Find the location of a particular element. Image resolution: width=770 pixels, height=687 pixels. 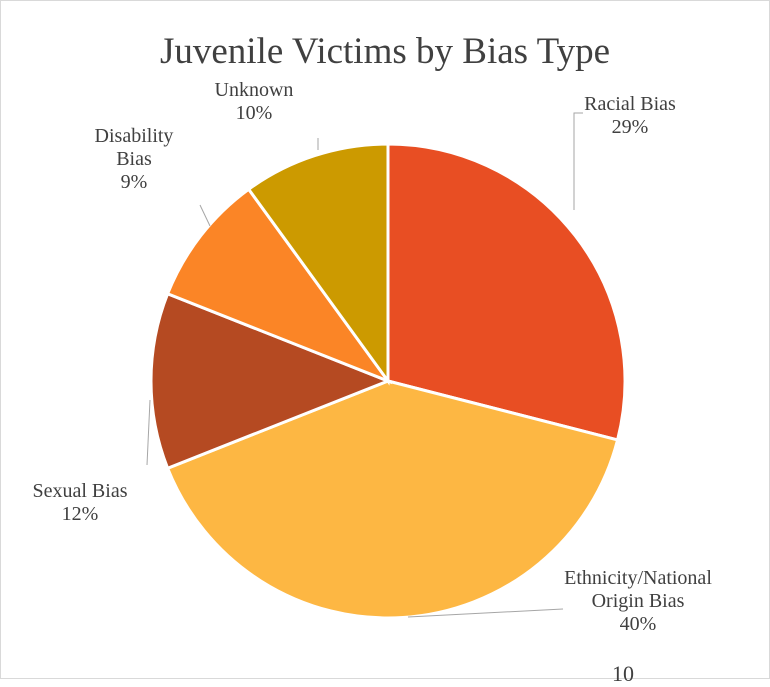

pie-slice-sexual-bias is located at coordinates (271, 381).